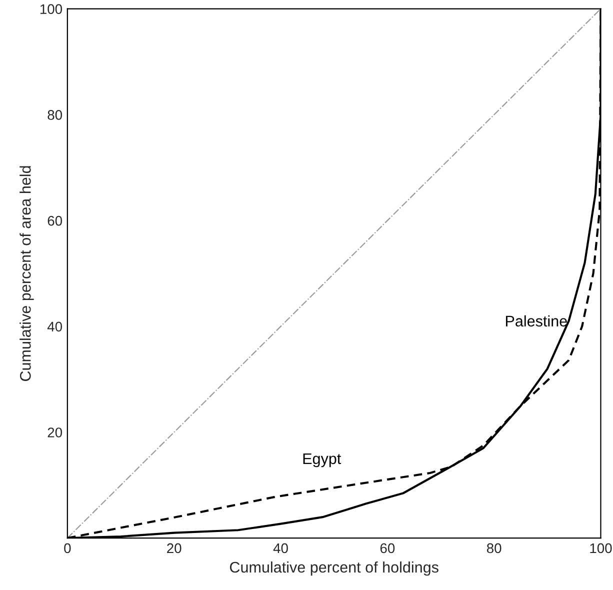 This screenshot has height=590, width=613. What do you see at coordinates (280, 548) in the screenshot?
I see `x-tick-label: 40` at bounding box center [280, 548].